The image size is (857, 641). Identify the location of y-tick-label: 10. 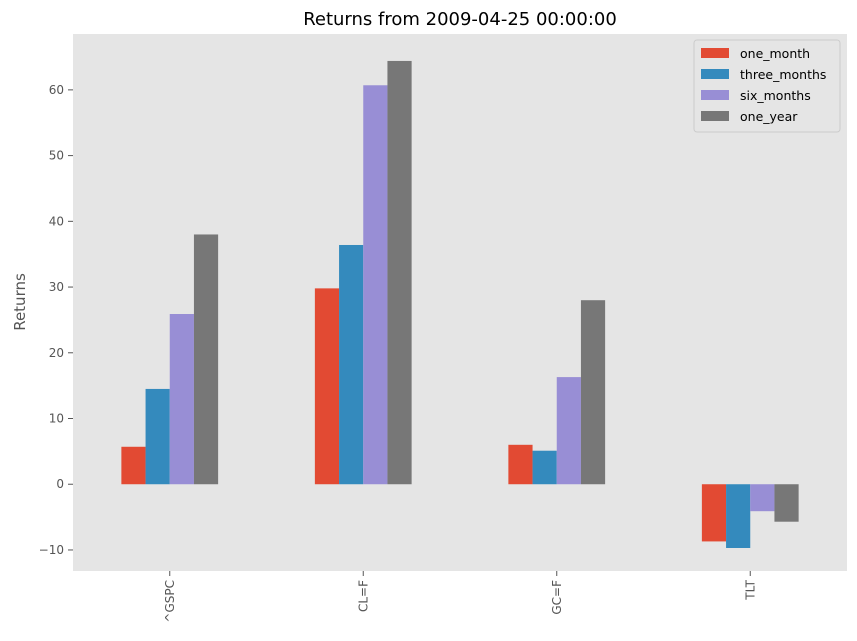
(56, 419).